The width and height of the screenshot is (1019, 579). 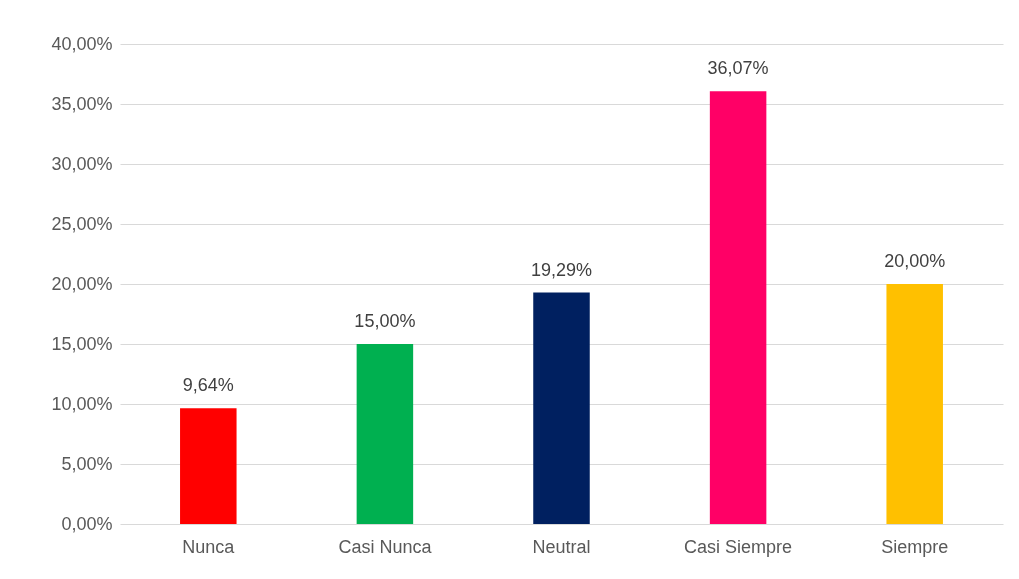 What do you see at coordinates (738, 546) in the screenshot?
I see `x-tick-label: Casi Siempre` at bounding box center [738, 546].